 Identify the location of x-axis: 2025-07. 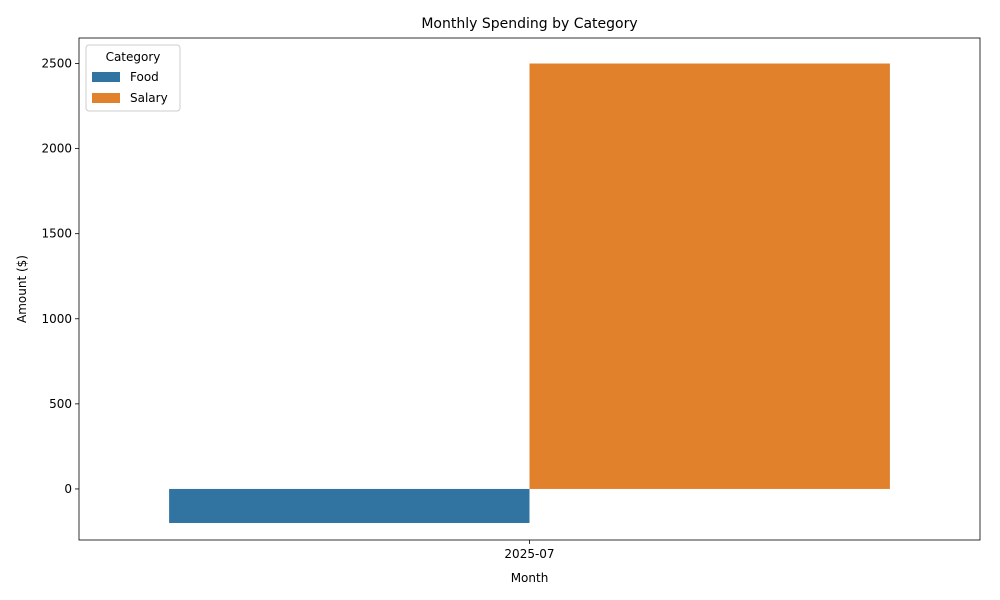
(529, 550).